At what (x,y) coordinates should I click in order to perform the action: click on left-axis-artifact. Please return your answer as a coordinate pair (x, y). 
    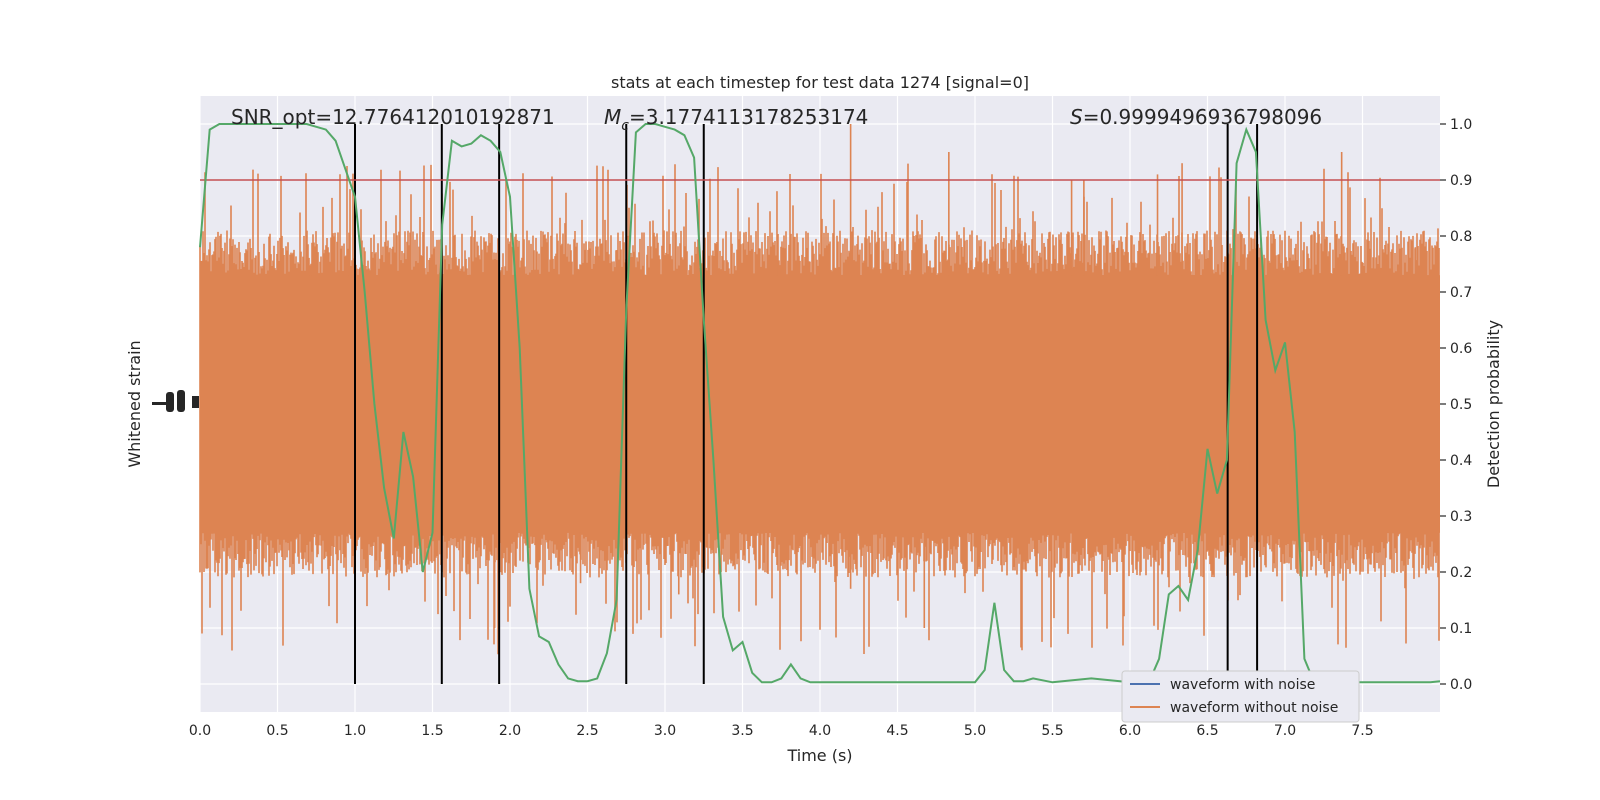
    Looking at the image, I should click on (175, 401).